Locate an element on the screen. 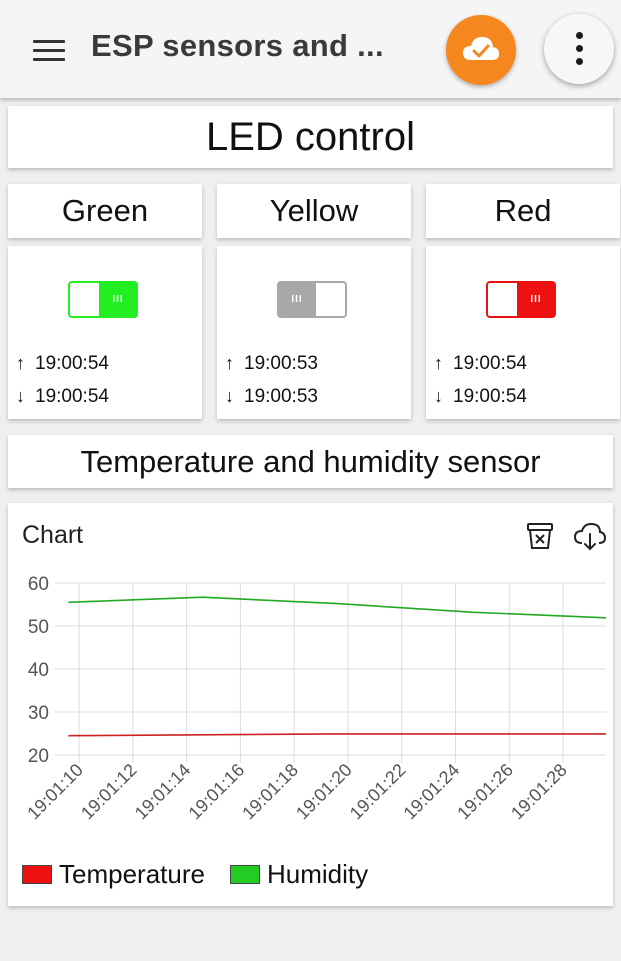 The width and height of the screenshot is (621, 961). led-control-header: LED control is located at coordinates (310, 137).